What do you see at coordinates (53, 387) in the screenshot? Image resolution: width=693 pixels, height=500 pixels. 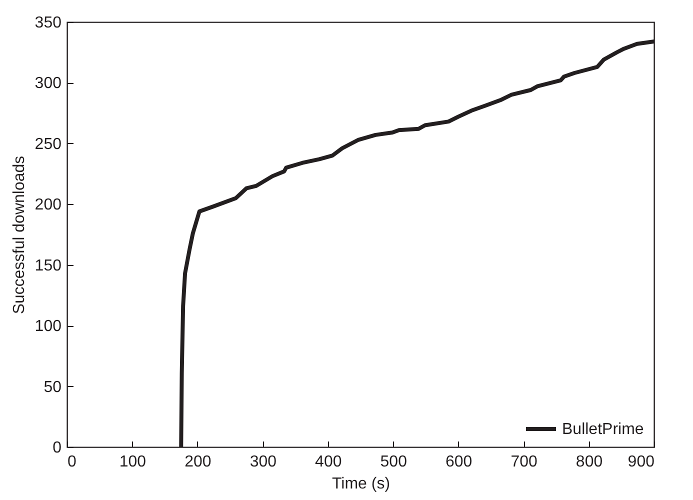 I see `y-tick-label: 50` at bounding box center [53, 387].